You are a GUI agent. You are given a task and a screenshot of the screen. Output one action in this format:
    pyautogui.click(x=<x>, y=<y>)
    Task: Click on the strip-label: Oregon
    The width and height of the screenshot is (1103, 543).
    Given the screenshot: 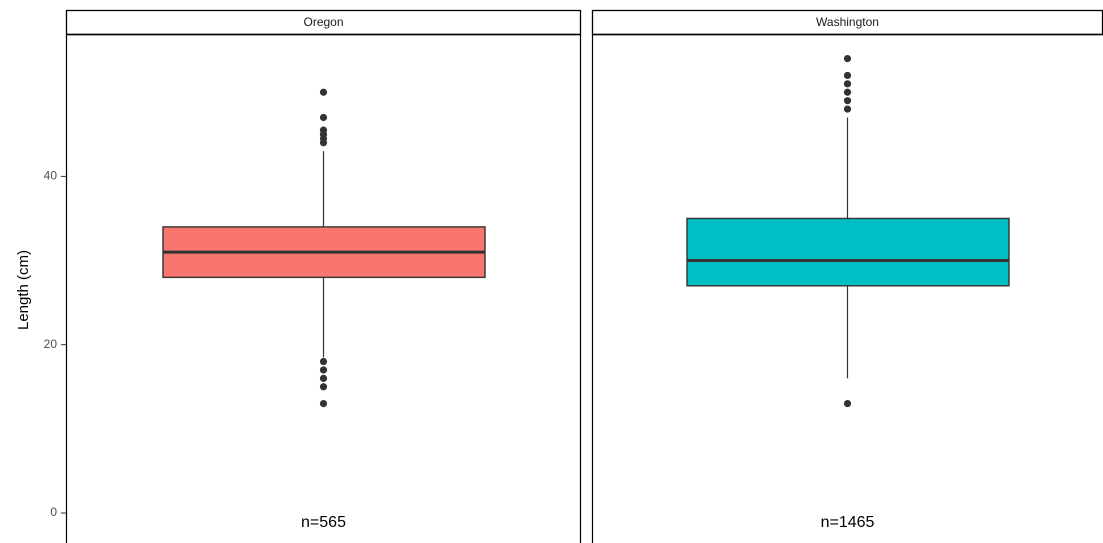 What is the action you would take?
    pyautogui.click(x=323, y=22)
    